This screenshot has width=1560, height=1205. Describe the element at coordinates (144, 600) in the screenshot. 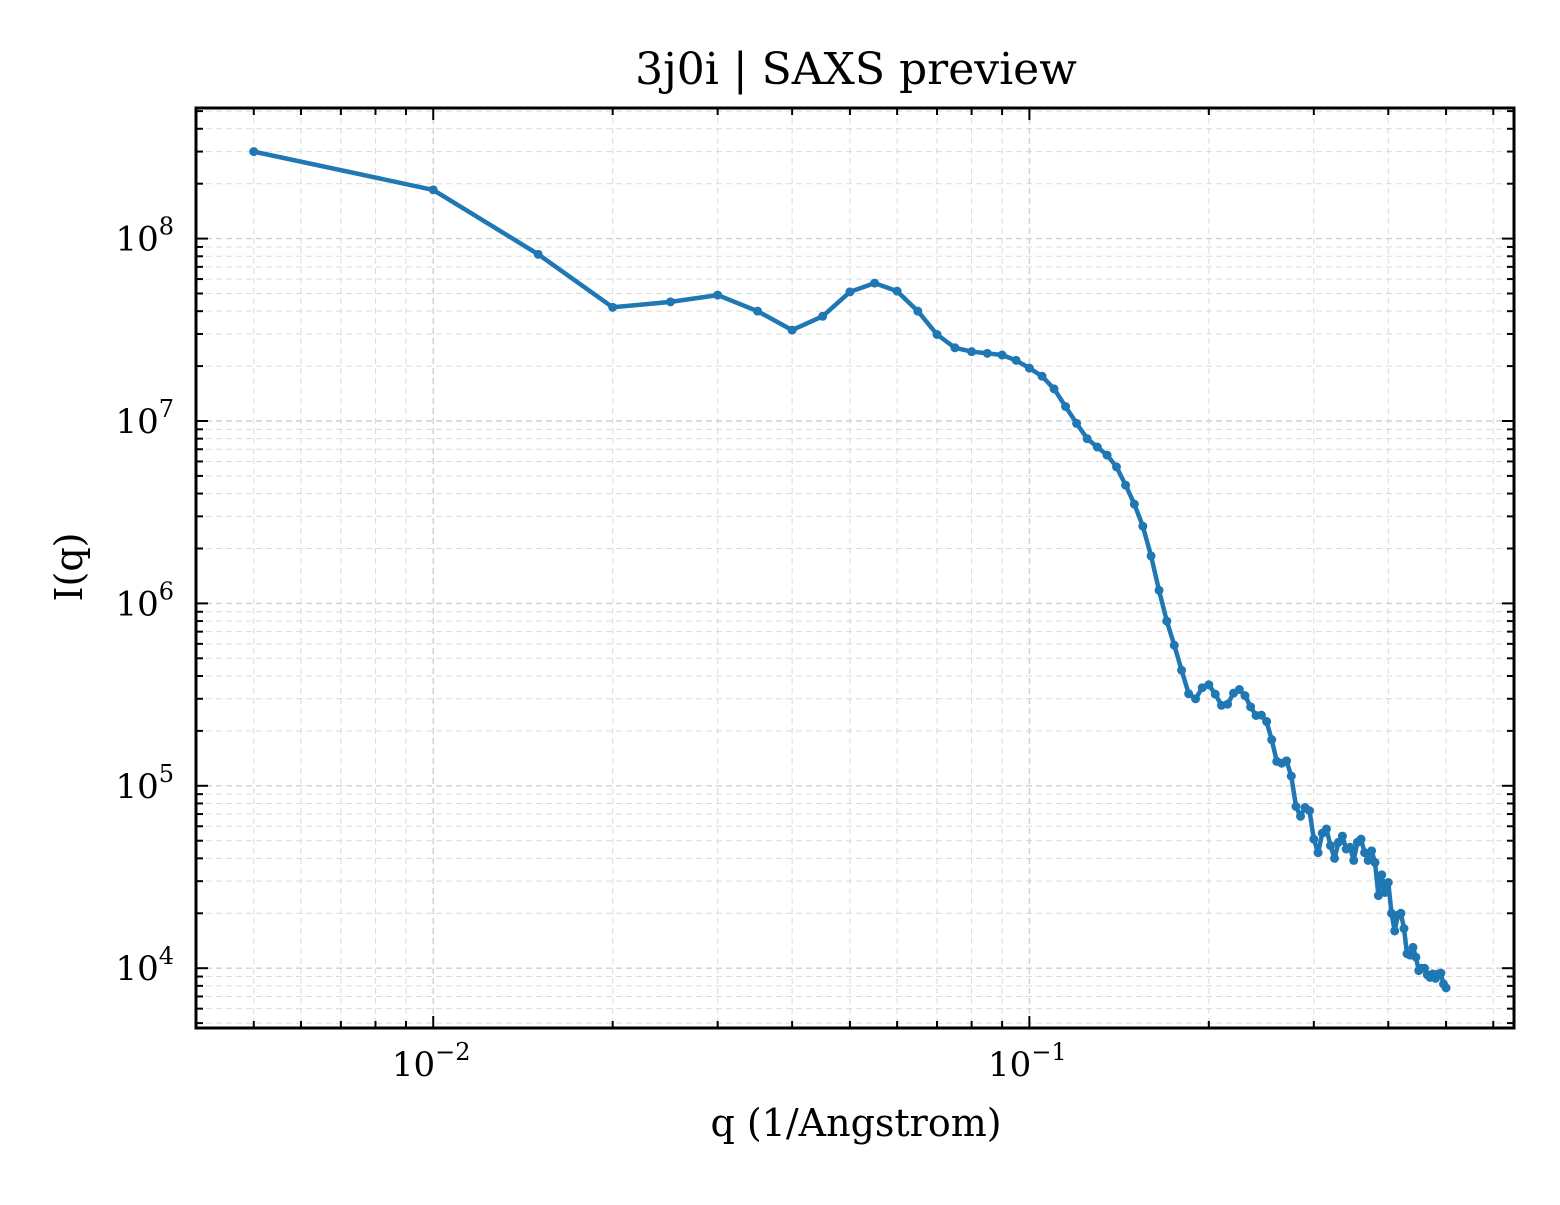

I see `y-tick-label: 10⁶` at that location.